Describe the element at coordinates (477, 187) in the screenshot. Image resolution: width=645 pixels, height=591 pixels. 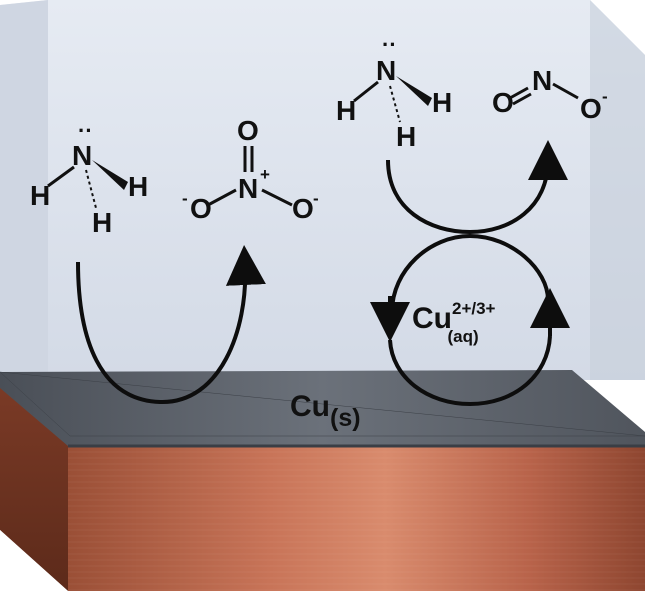
I see `right-oxidation-arrow` at that location.